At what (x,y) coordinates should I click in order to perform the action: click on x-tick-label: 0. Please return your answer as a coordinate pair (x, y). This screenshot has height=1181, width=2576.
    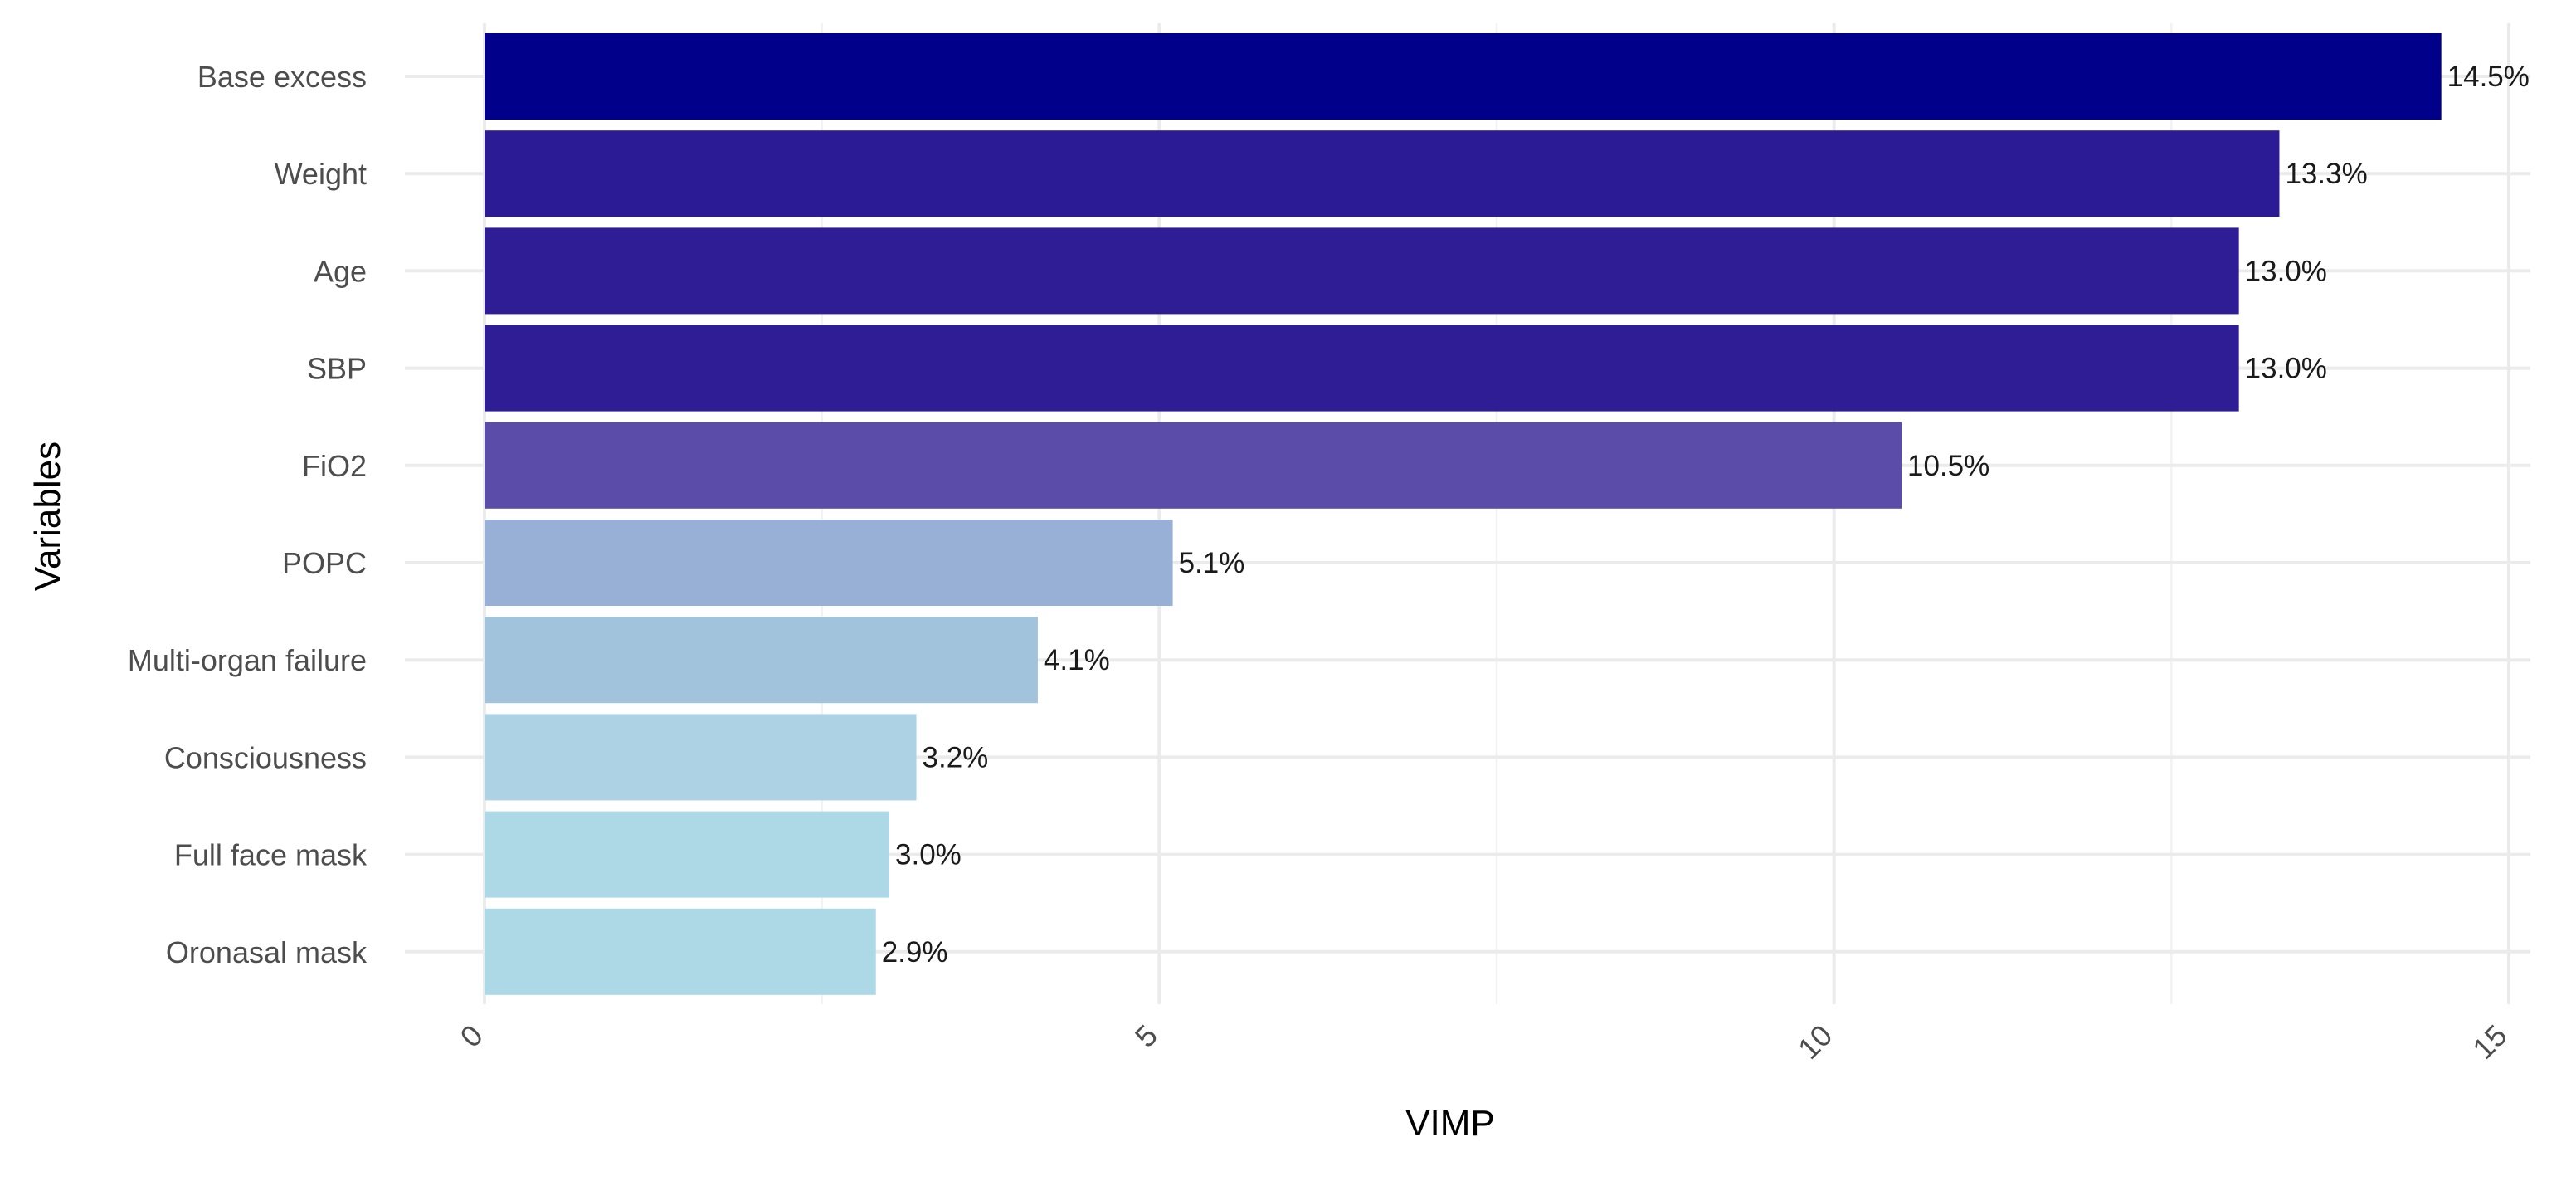
    Looking at the image, I should click on (471, 1036).